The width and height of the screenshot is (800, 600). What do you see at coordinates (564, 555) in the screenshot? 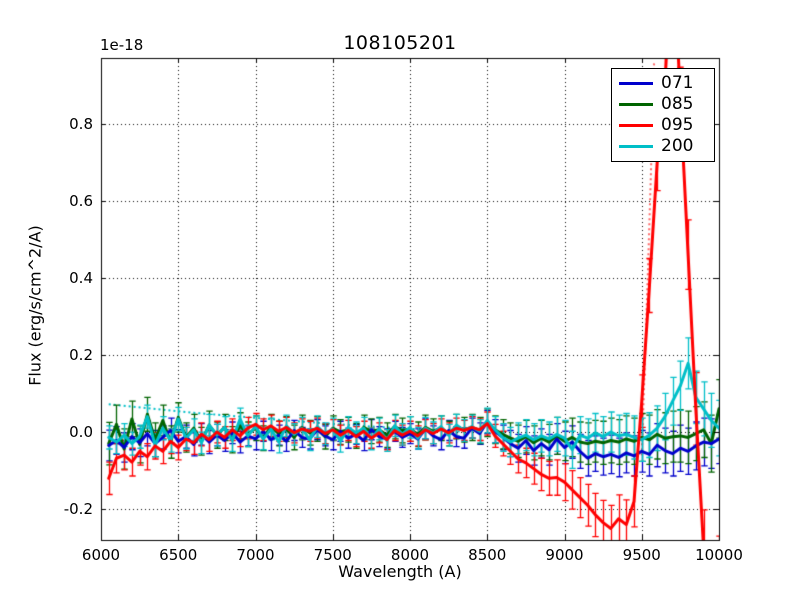
I see `x-tick-label: 9000` at bounding box center [564, 555].